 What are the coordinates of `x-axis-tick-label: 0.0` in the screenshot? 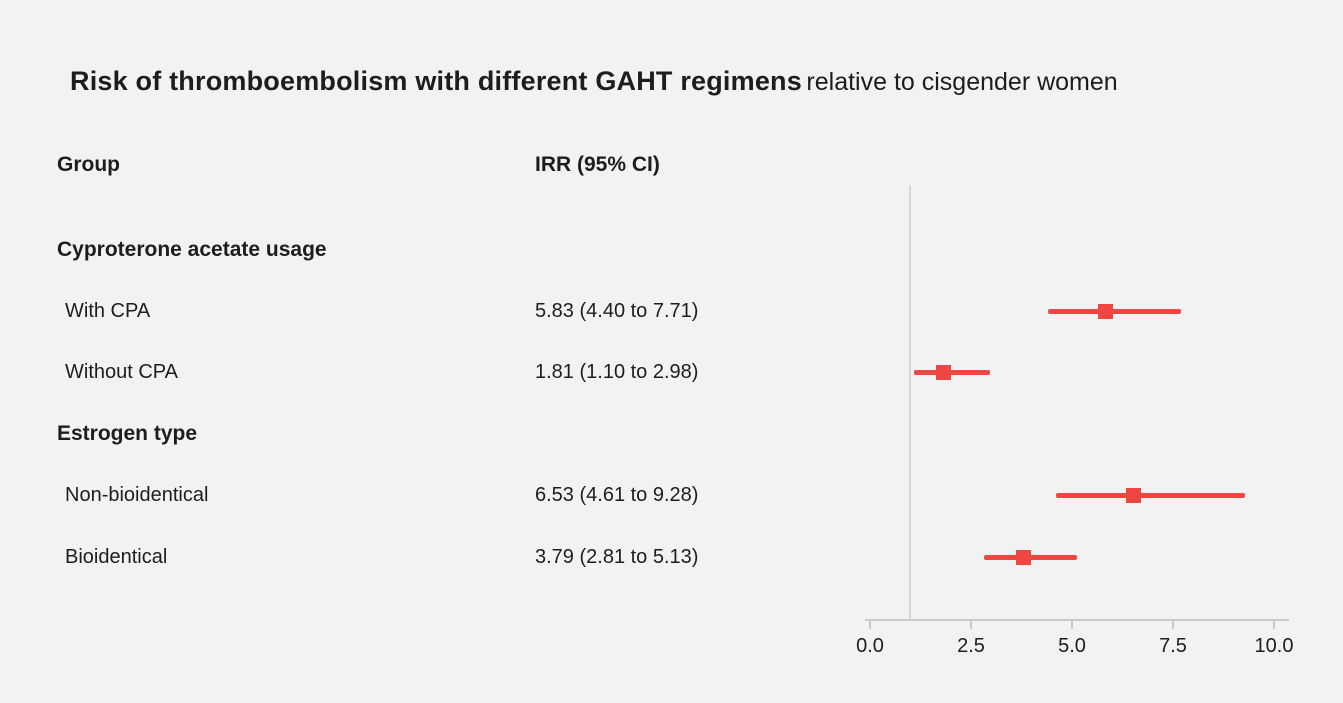 It's located at (870, 646).